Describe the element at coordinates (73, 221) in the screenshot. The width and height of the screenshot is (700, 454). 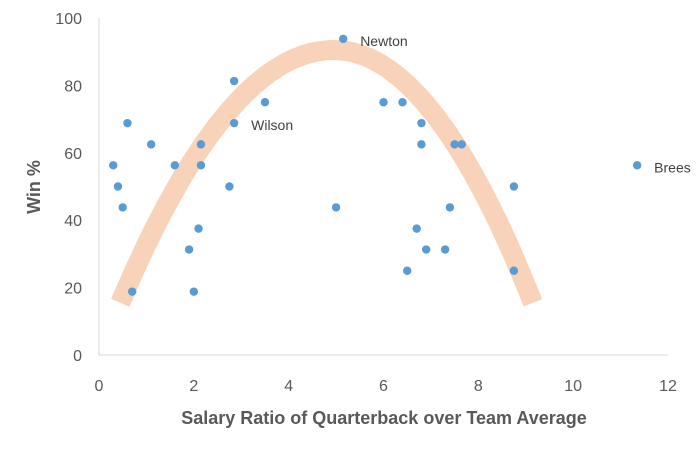
I see `y-tick-label: 40` at that location.